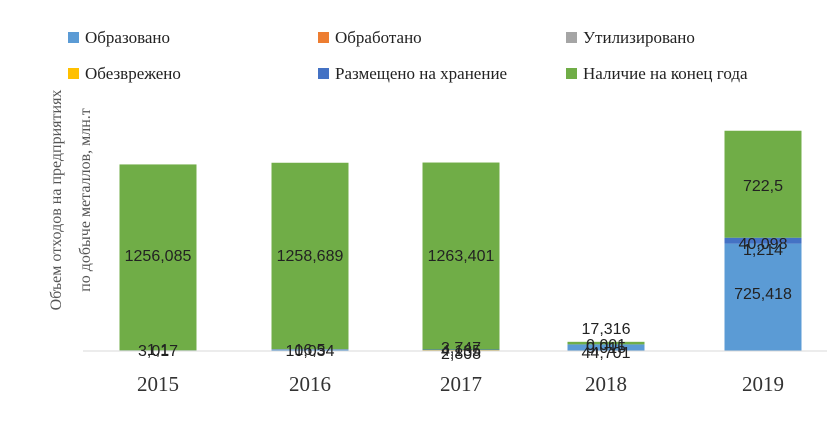 This screenshot has height=430, width=827. I want to click on data-label: 40,098, so click(763, 244).